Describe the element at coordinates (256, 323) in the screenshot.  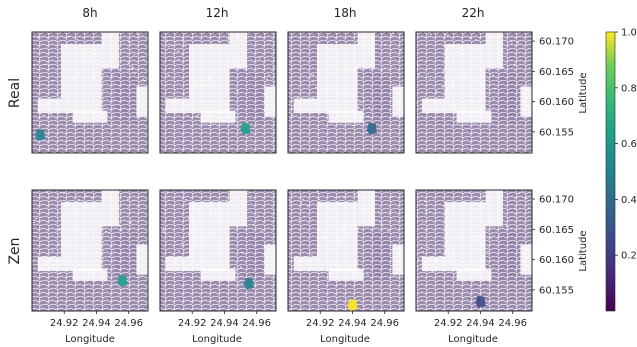
I see `lon-tick-label-1-2: 24.96` at that location.